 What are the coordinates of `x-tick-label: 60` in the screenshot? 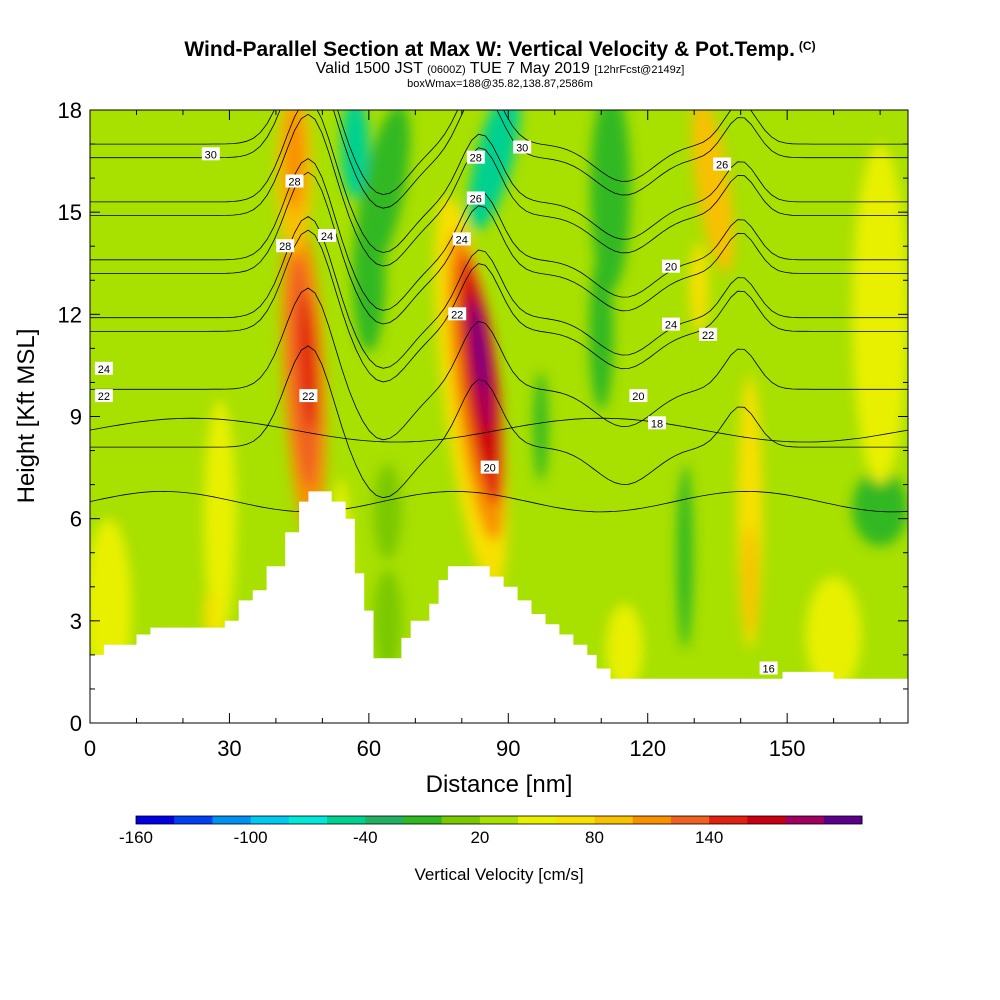 It's located at (369, 748).